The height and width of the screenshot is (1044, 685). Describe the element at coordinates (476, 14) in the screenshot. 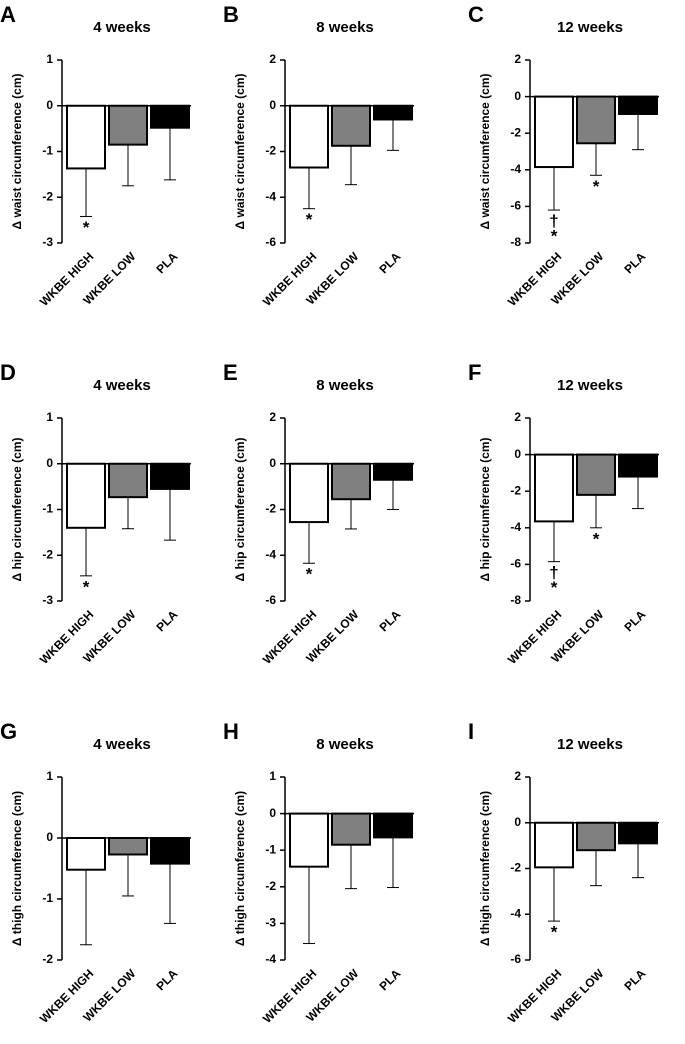

I see `panel-letter: C` at that location.